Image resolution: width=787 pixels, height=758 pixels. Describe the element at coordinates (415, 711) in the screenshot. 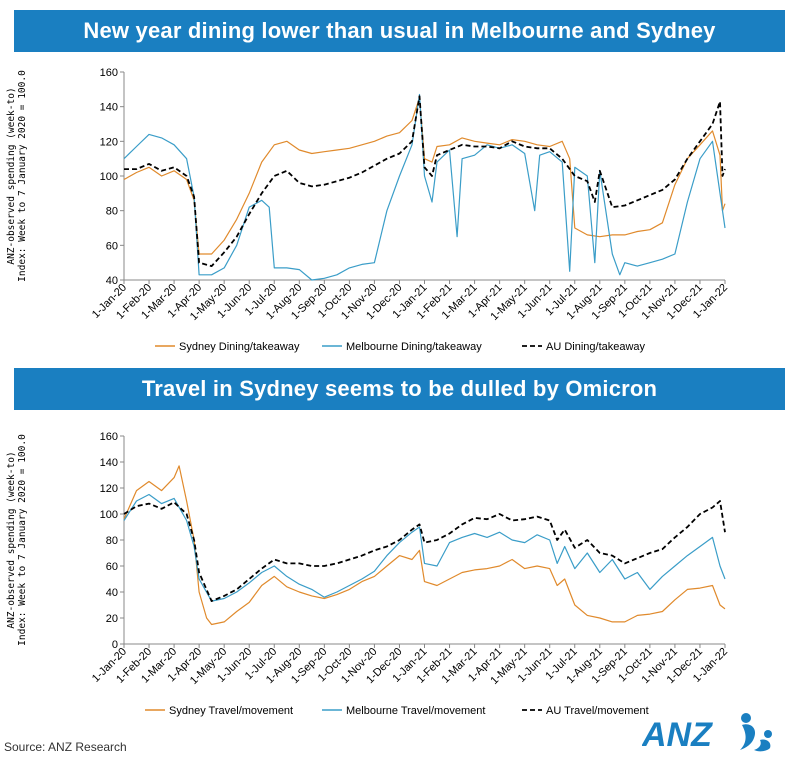

I see `legend-label: Melbourne Travel/movement` at that location.